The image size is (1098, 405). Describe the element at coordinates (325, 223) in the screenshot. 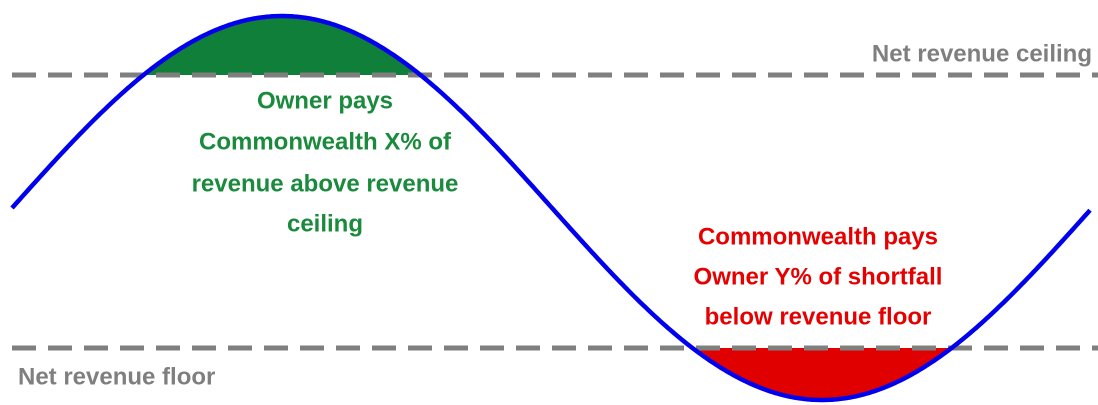

I see `owner-pays-line: ceiling` at that location.